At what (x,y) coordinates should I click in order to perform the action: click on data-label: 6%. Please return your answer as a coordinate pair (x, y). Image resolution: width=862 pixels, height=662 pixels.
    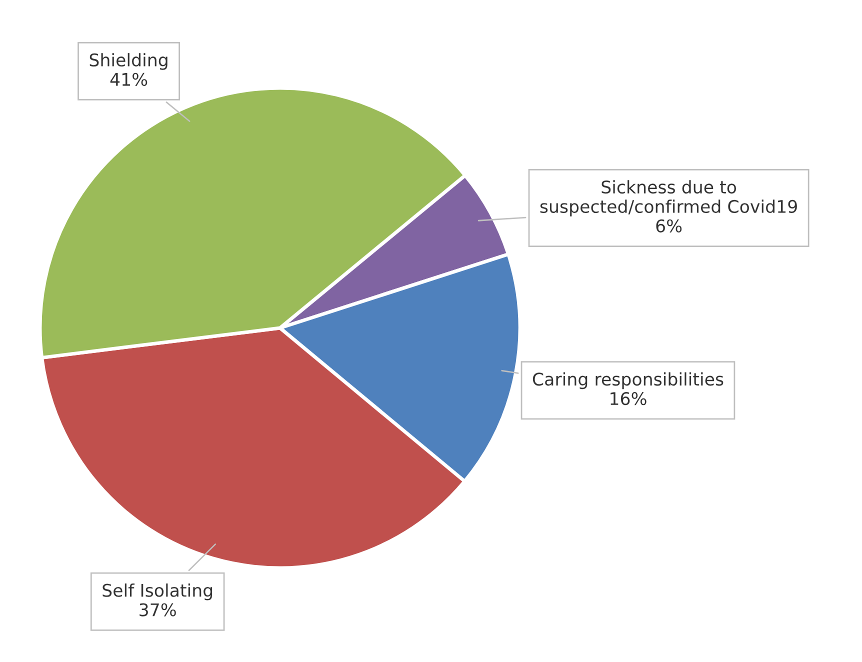
    Looking at the image, I should click on (669, 225).